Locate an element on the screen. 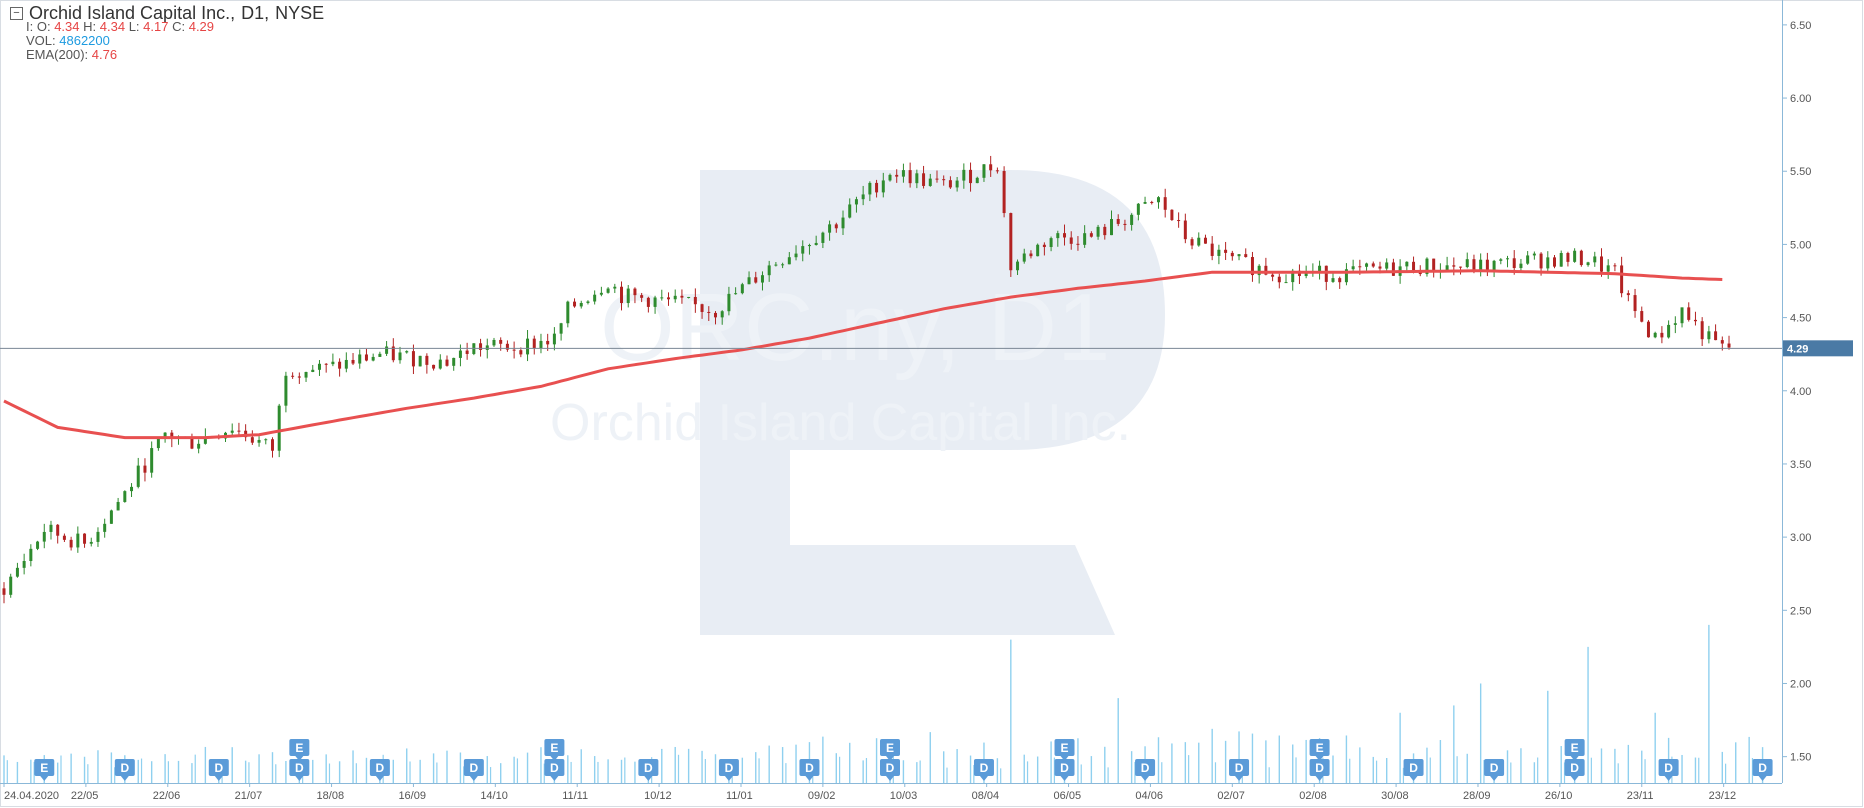 The width and height of the screenshot is (1864, 808). collapse-icon: − is located at coordinates (16, 13).